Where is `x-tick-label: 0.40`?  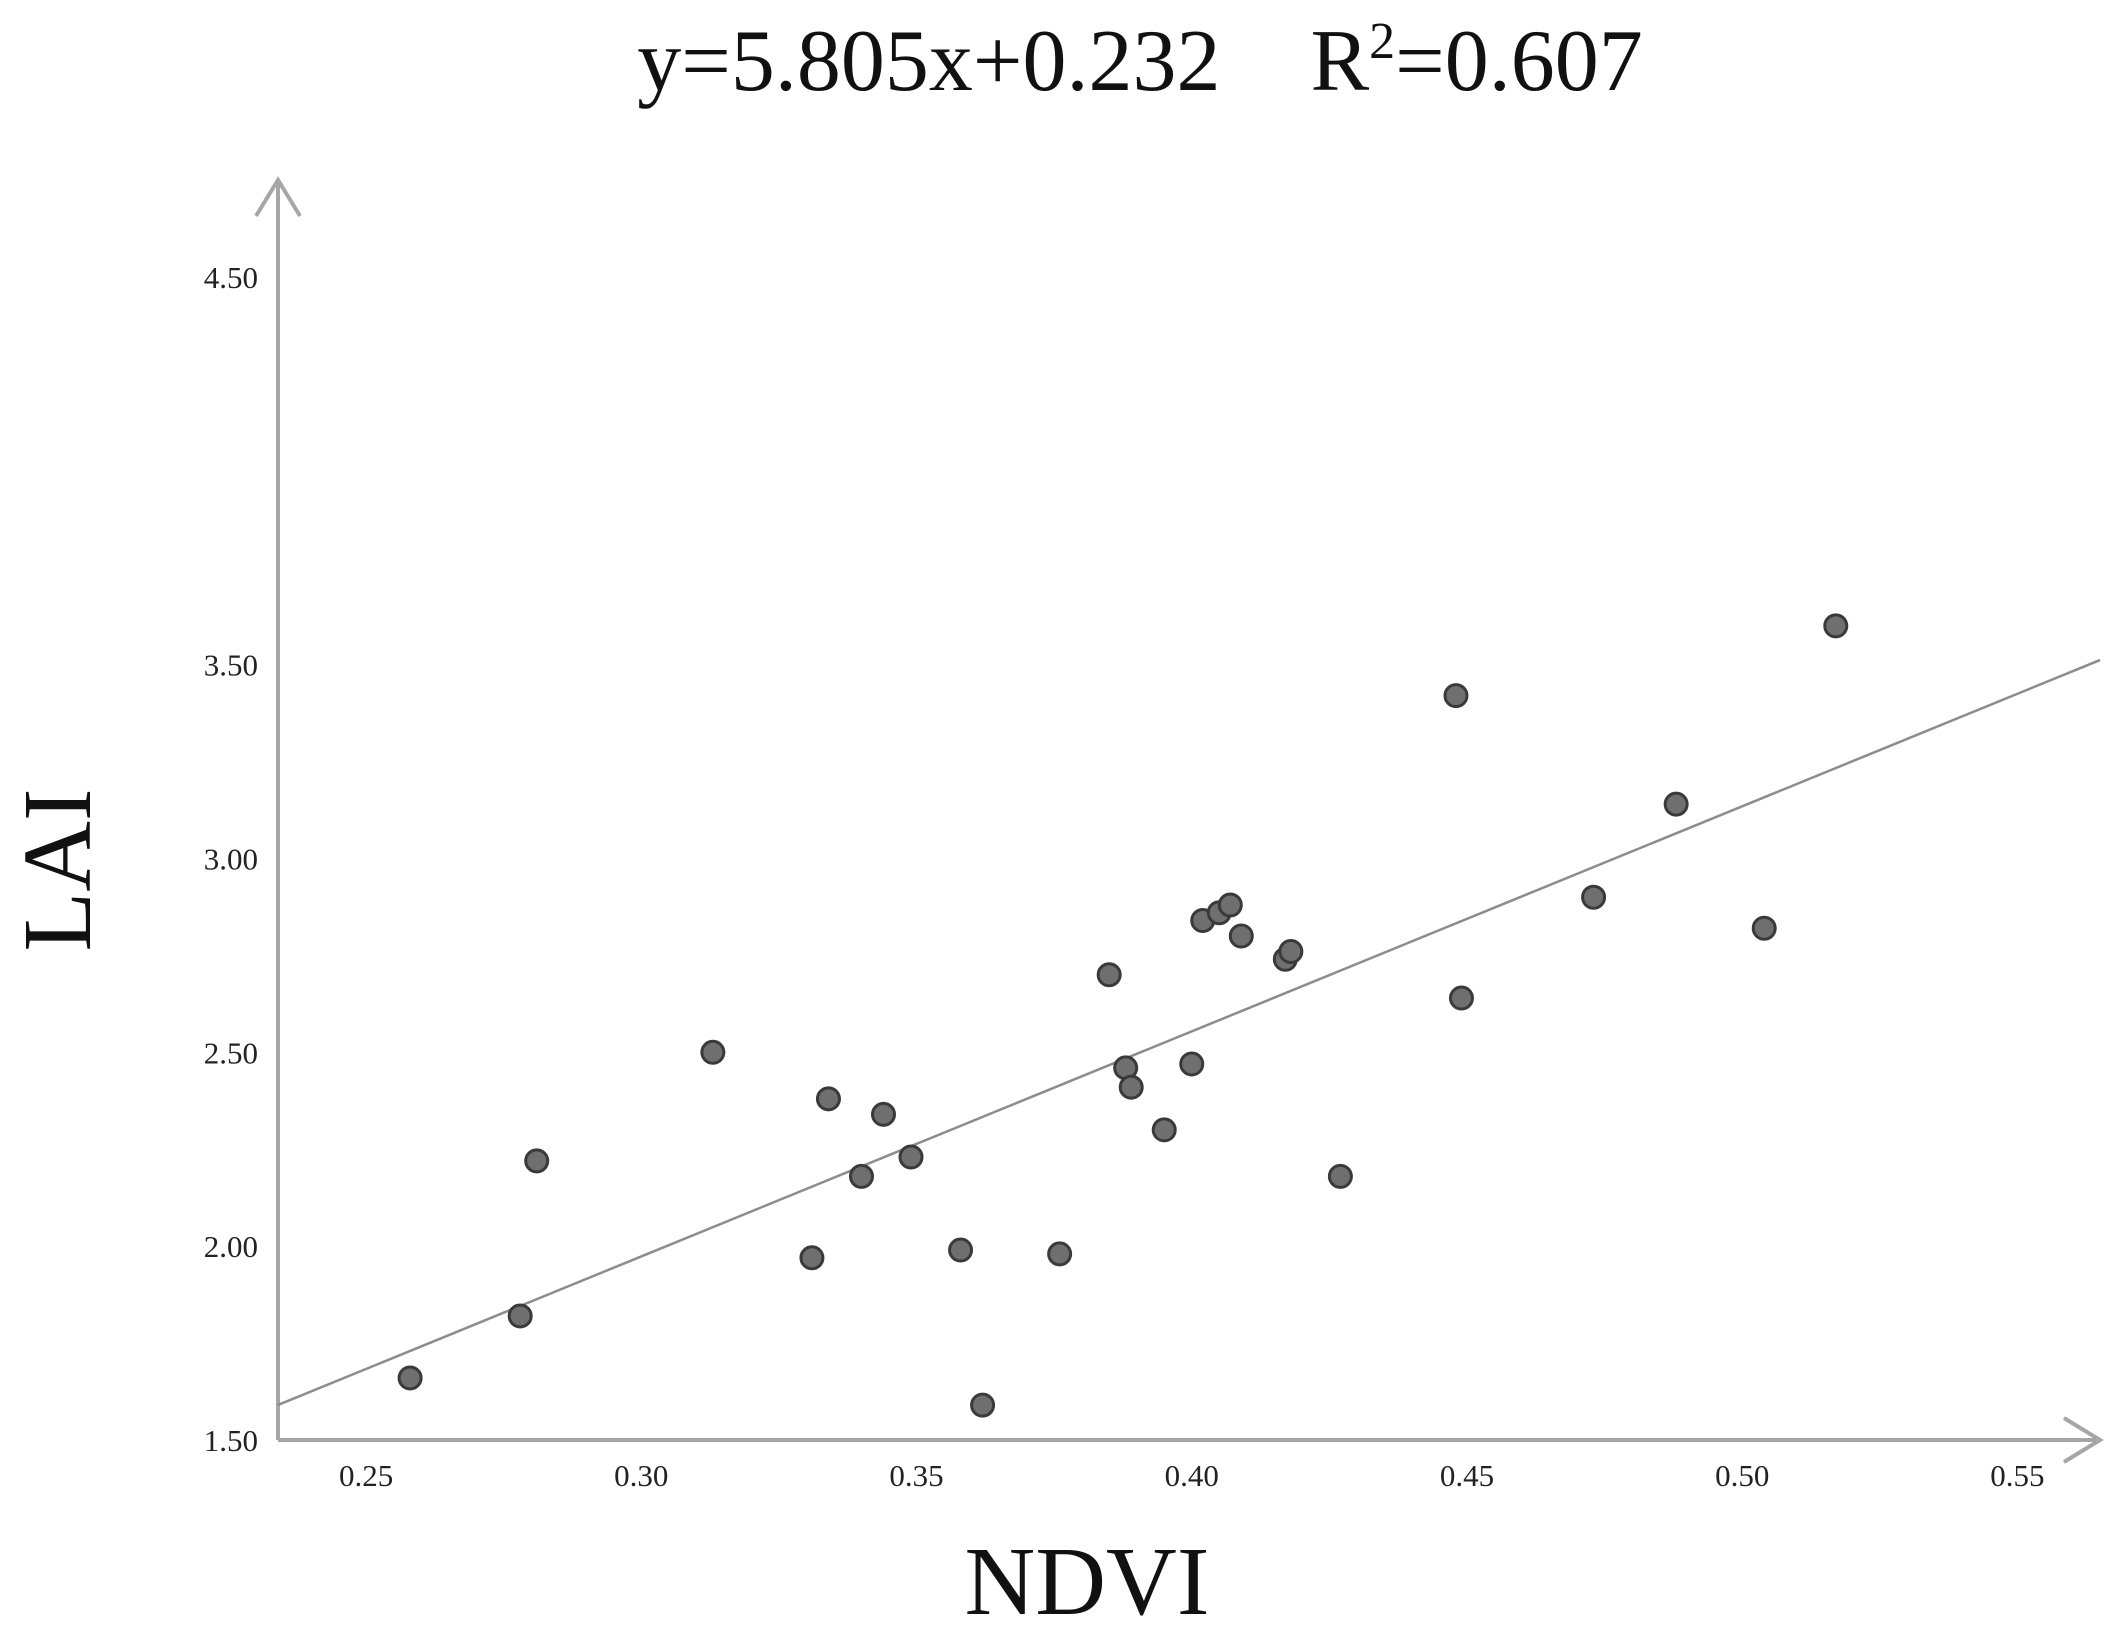 x-tick-label: 0.40 is located at coordinates (1192, 1475).